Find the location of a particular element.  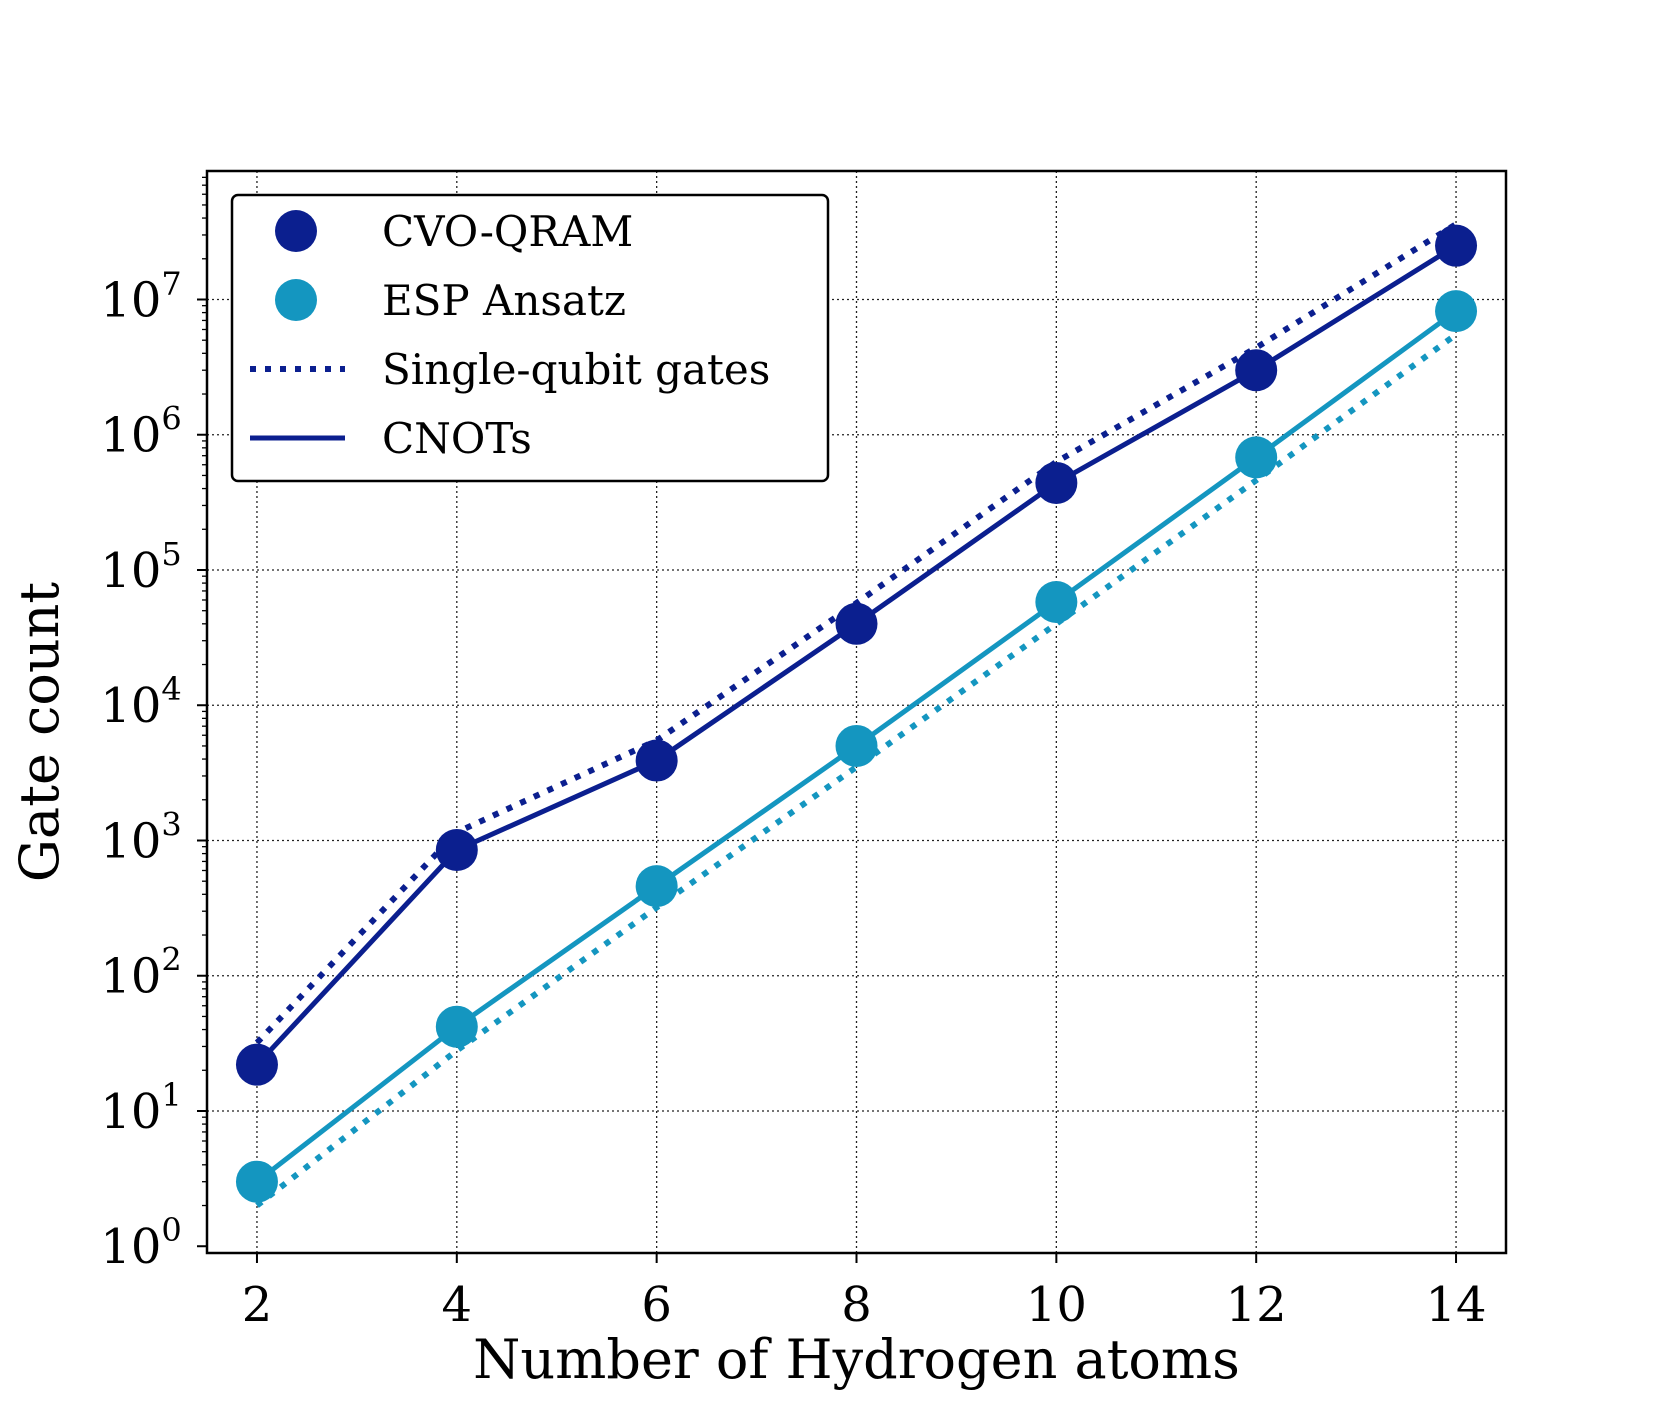

y-axis-label: Gate count is located at coordinates (39, 732).